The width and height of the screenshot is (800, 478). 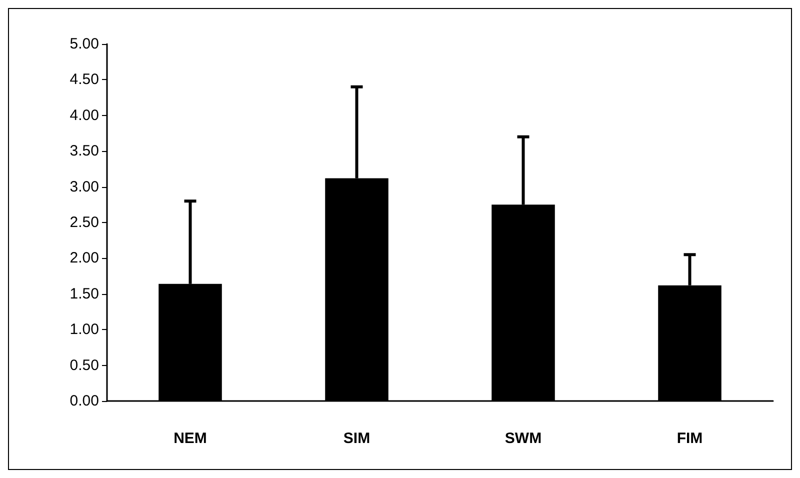 What do you see at coordinates (84, 222) in the screenshot?
I see `y-tick-label: 2.50` at bounding box center [84, 222].